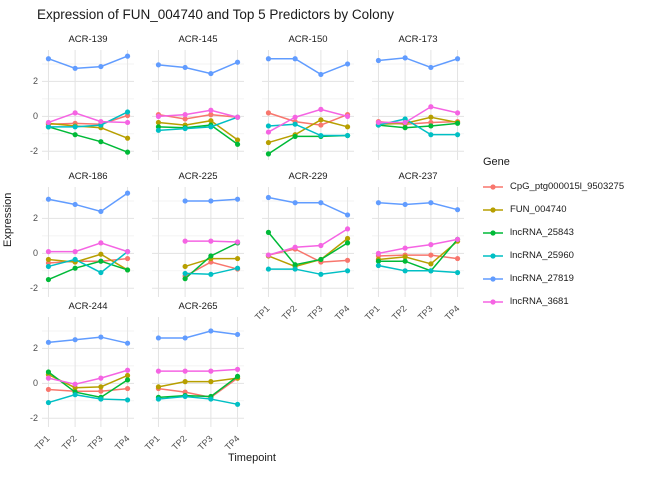  Describe the element at coordinates (35, 348) in the screenshot. I see `y-tick-label: 2` at that location.